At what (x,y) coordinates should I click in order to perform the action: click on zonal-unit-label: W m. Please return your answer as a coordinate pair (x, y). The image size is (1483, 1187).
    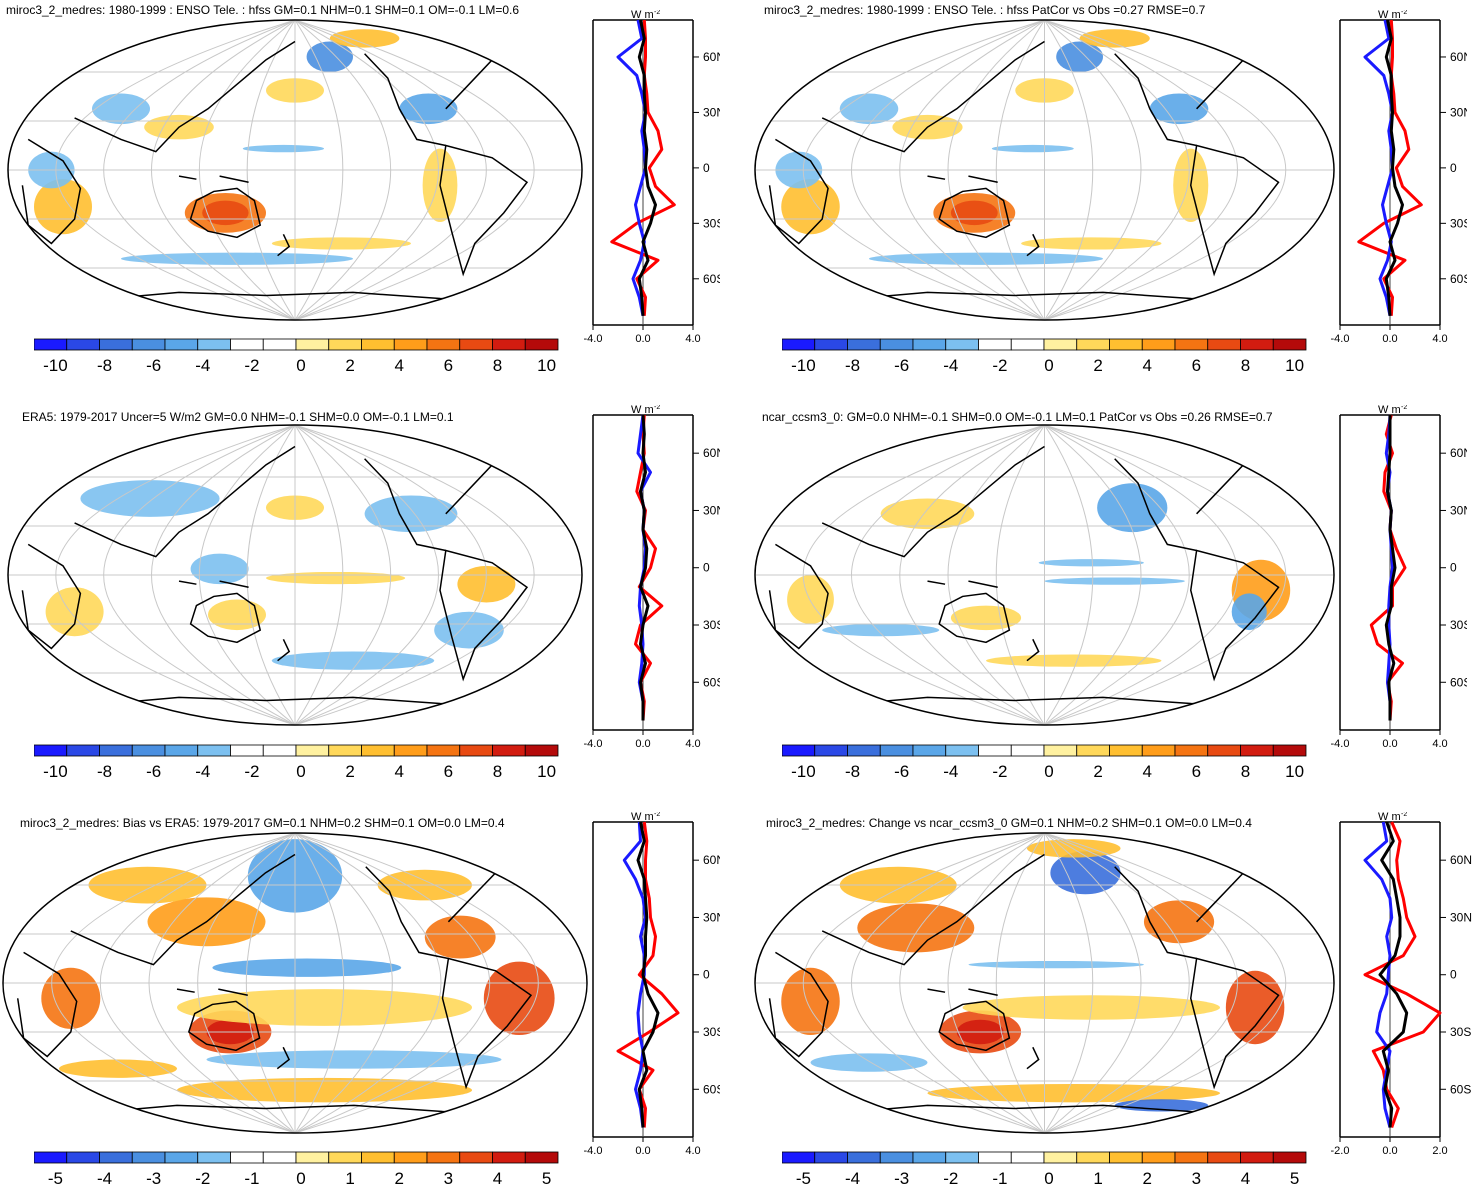
    Looking at the image, I should click on (1389, 817).